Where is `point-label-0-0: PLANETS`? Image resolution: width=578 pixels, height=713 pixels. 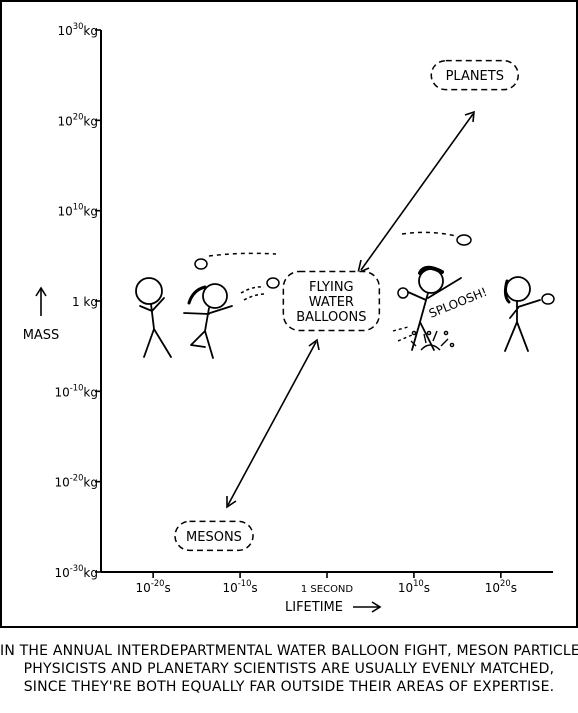 point-label-0-0: PLANETS is located at coordinates (475, 76).